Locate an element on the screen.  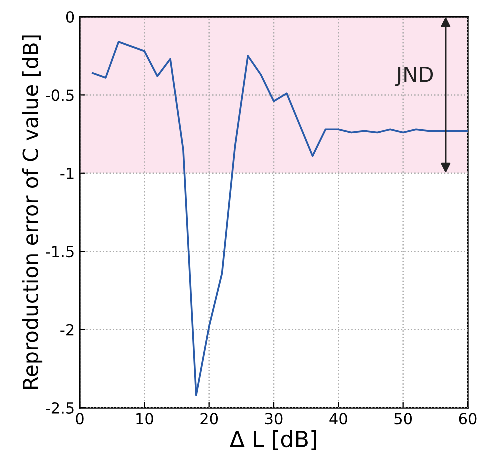
y-tick-label: -2 is located at coordinates (67, 330).